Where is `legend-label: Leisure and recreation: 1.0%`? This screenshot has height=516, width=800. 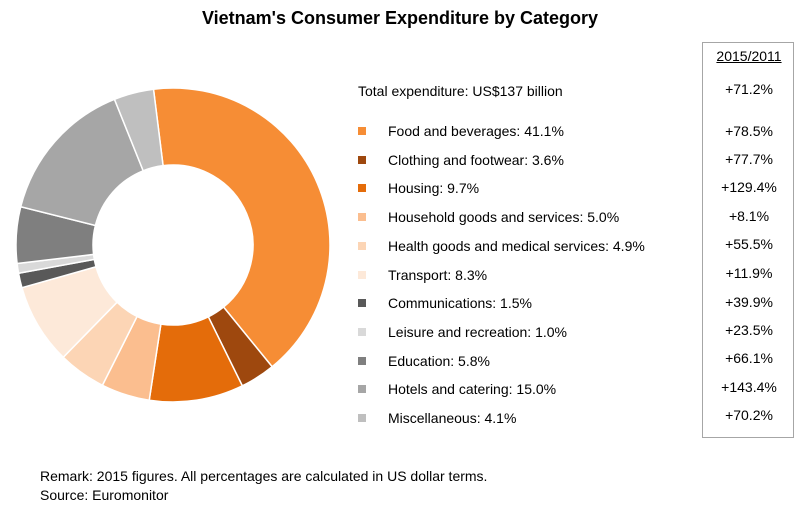 legend-label: Leisure and recreation: 1.0% is located at coordinates (477, 331).